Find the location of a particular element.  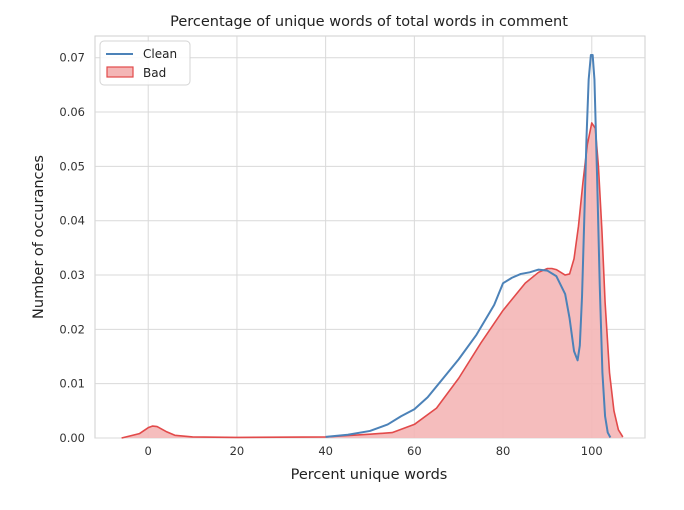

legend-label-bad: Bad is located at coordinates (154, 73).